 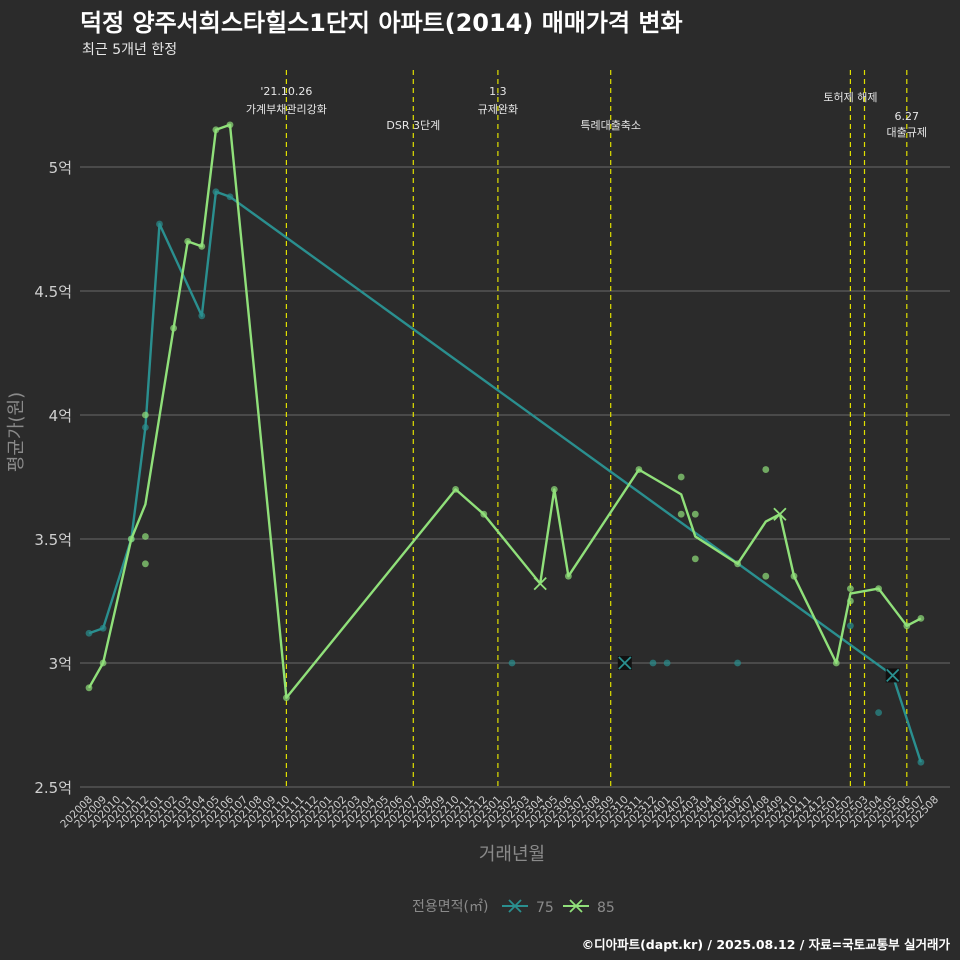 I want to click on legend-label: 85, so click(x=606, y=908).